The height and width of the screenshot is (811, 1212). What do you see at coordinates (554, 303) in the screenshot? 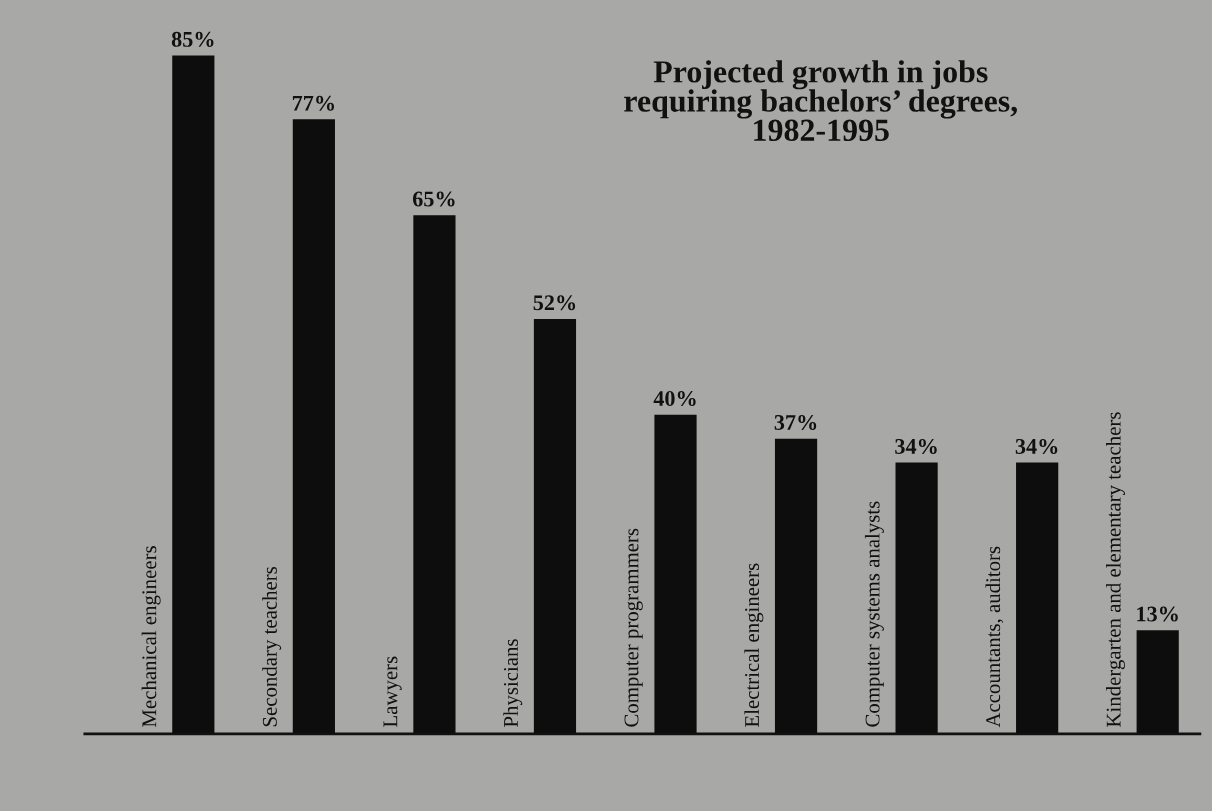
I see `data-label: 52%` at bounding box center [554, 303].